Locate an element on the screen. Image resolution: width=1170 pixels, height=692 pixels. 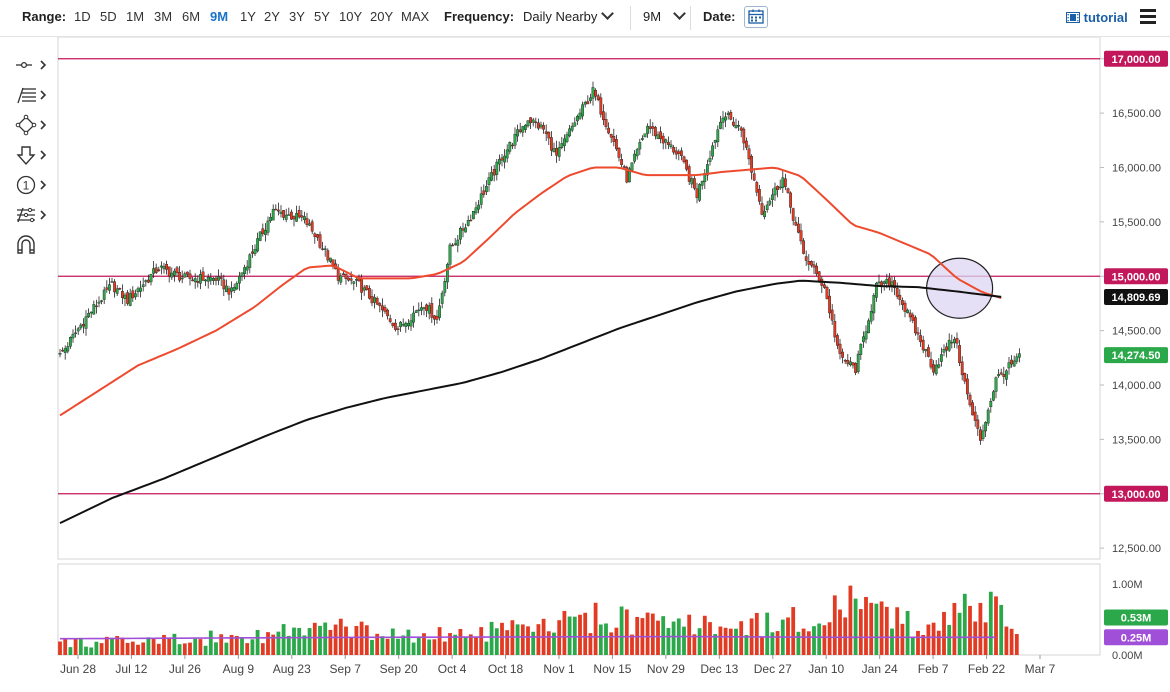
magnet-tool-button is located at coordinates (30, 245).